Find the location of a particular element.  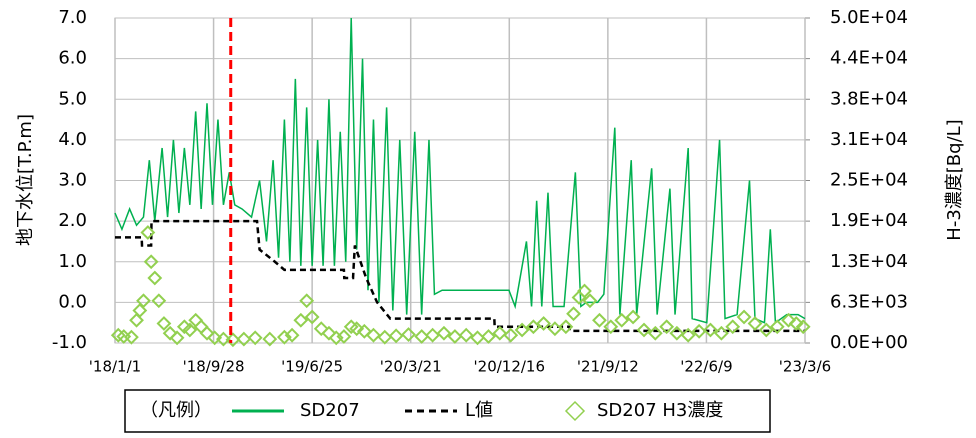

x-tick-label: '19/6/25 is located at coordinates (312, 367).